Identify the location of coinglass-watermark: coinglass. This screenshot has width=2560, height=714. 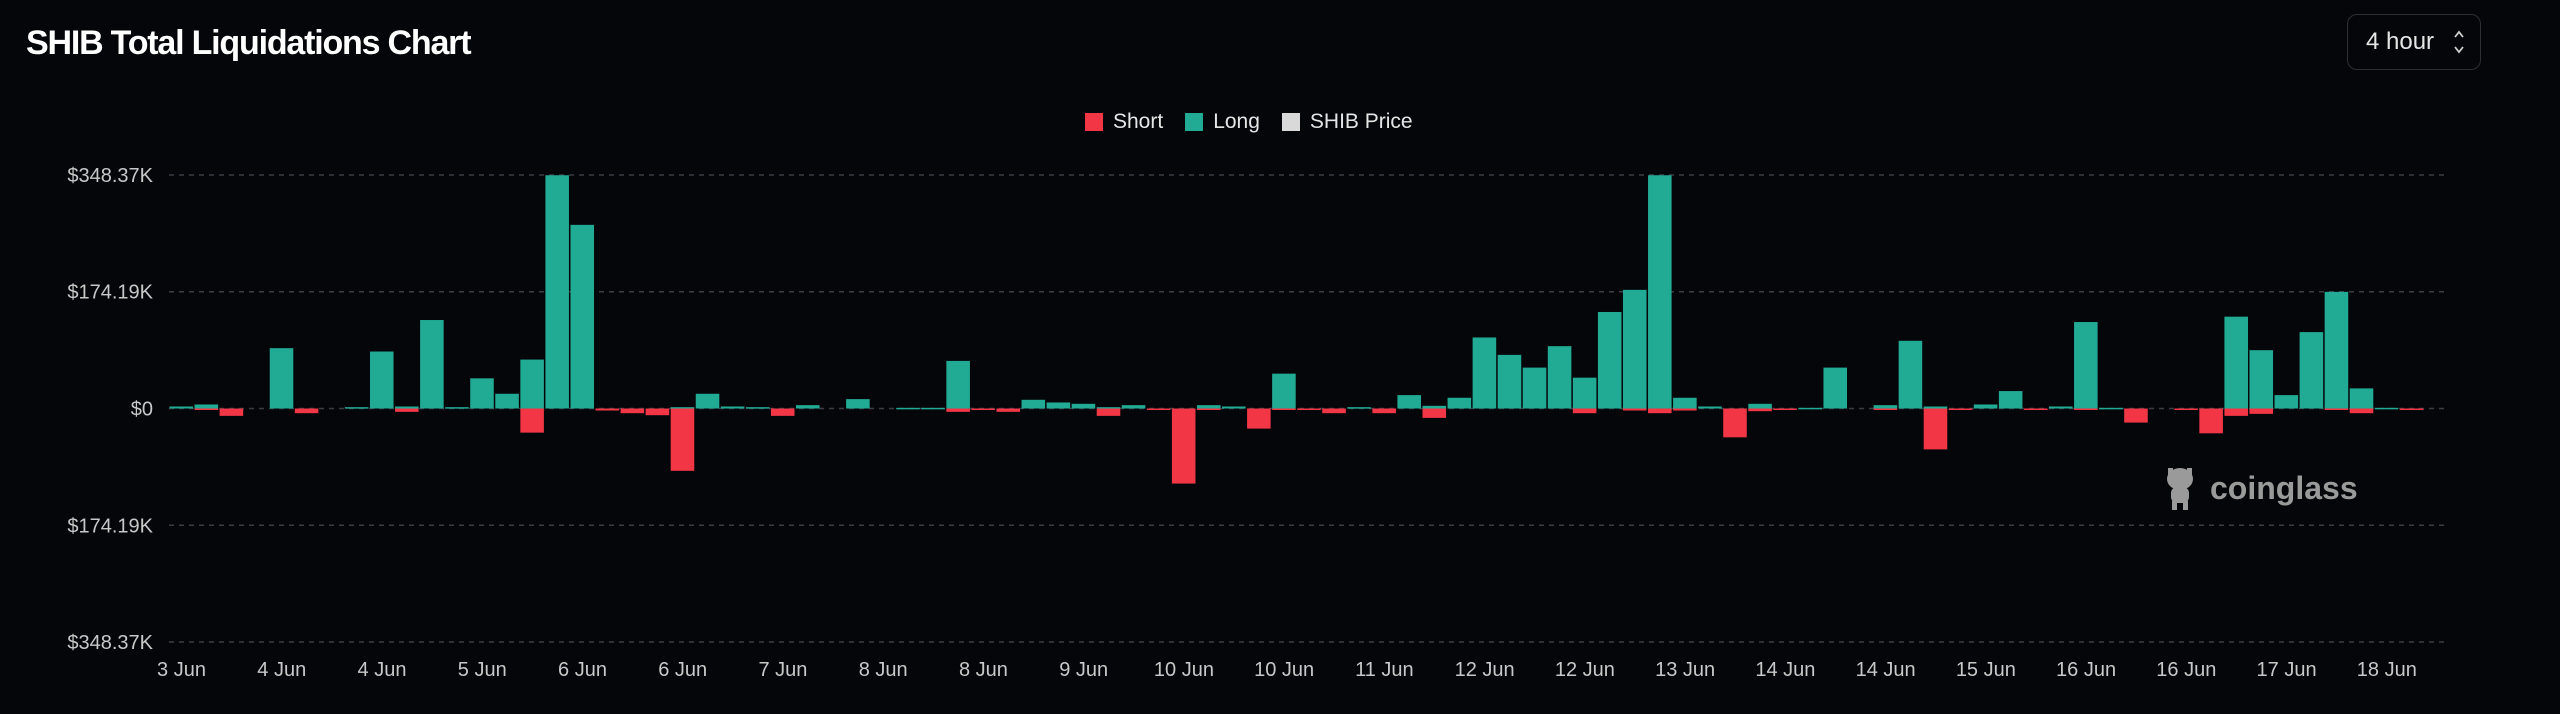
(2258, 488).